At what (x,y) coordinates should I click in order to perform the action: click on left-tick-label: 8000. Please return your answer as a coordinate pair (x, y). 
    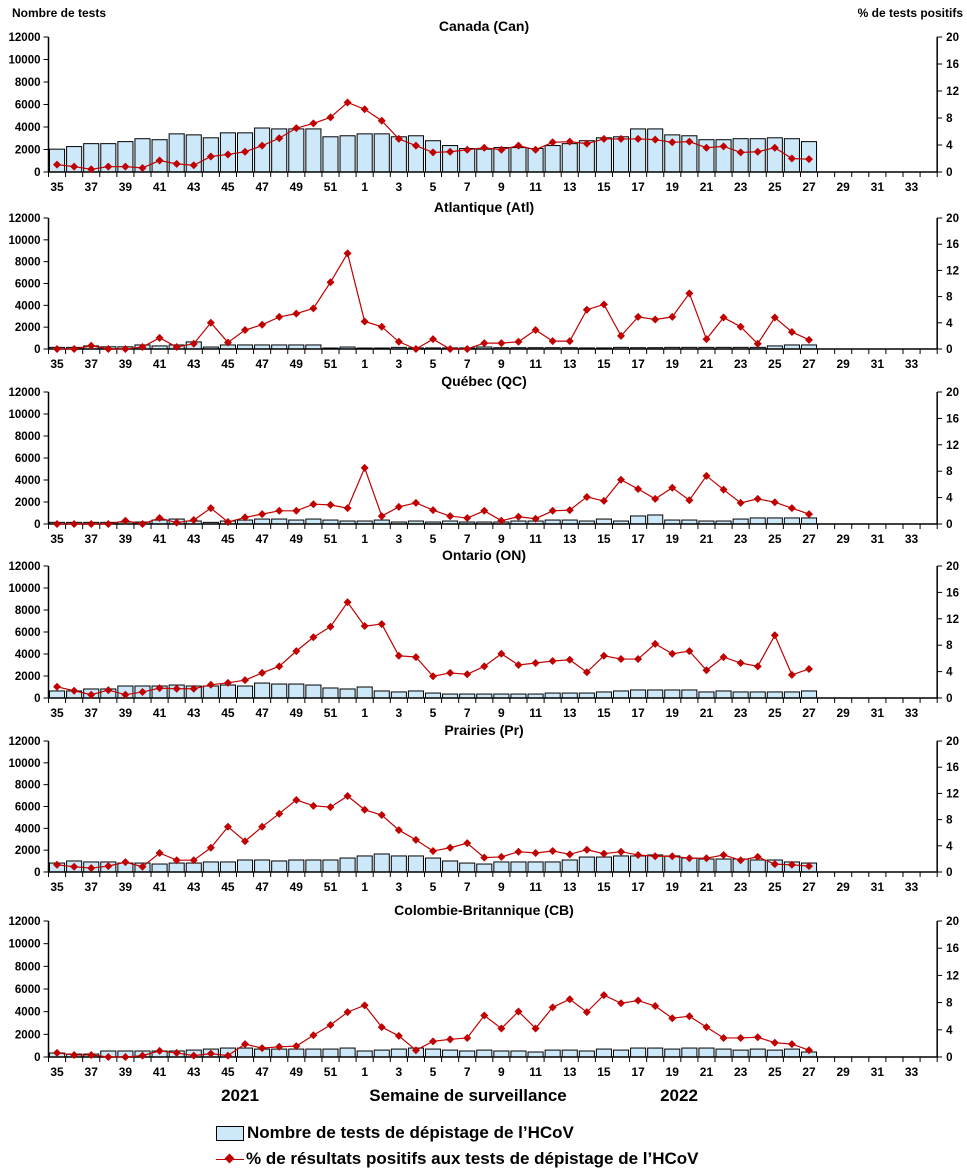
    Looking at the image, I should click on (28, 83).